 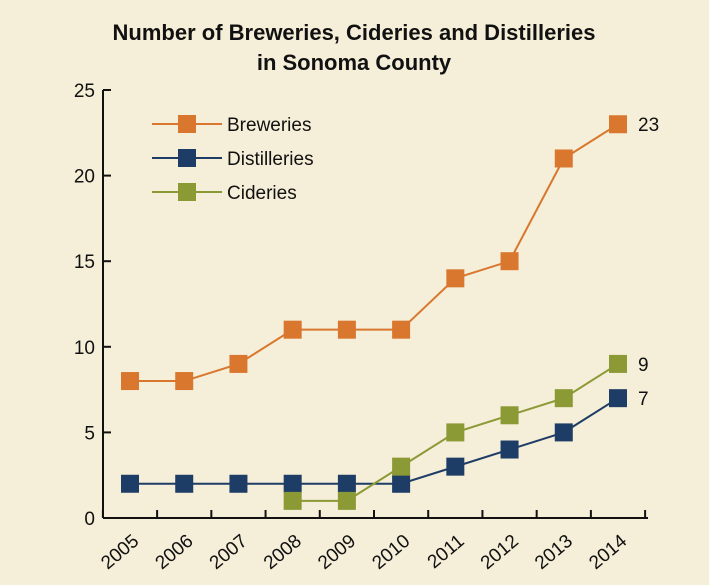 What do you see at coordinates (224, 193) in the screenshot?
I see `legend-item: Cideries` at bounding box center [224, 193].